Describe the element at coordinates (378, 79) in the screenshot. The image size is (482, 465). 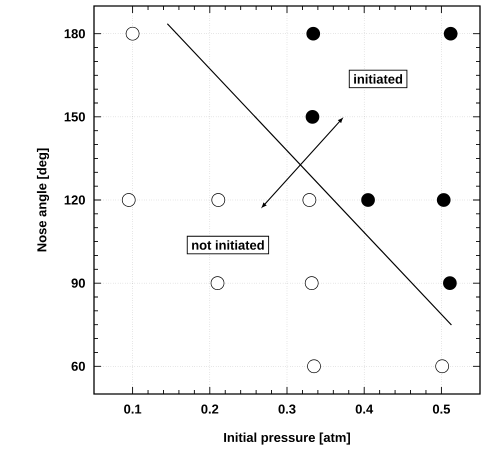
I see `annotation: initiated` at that location.